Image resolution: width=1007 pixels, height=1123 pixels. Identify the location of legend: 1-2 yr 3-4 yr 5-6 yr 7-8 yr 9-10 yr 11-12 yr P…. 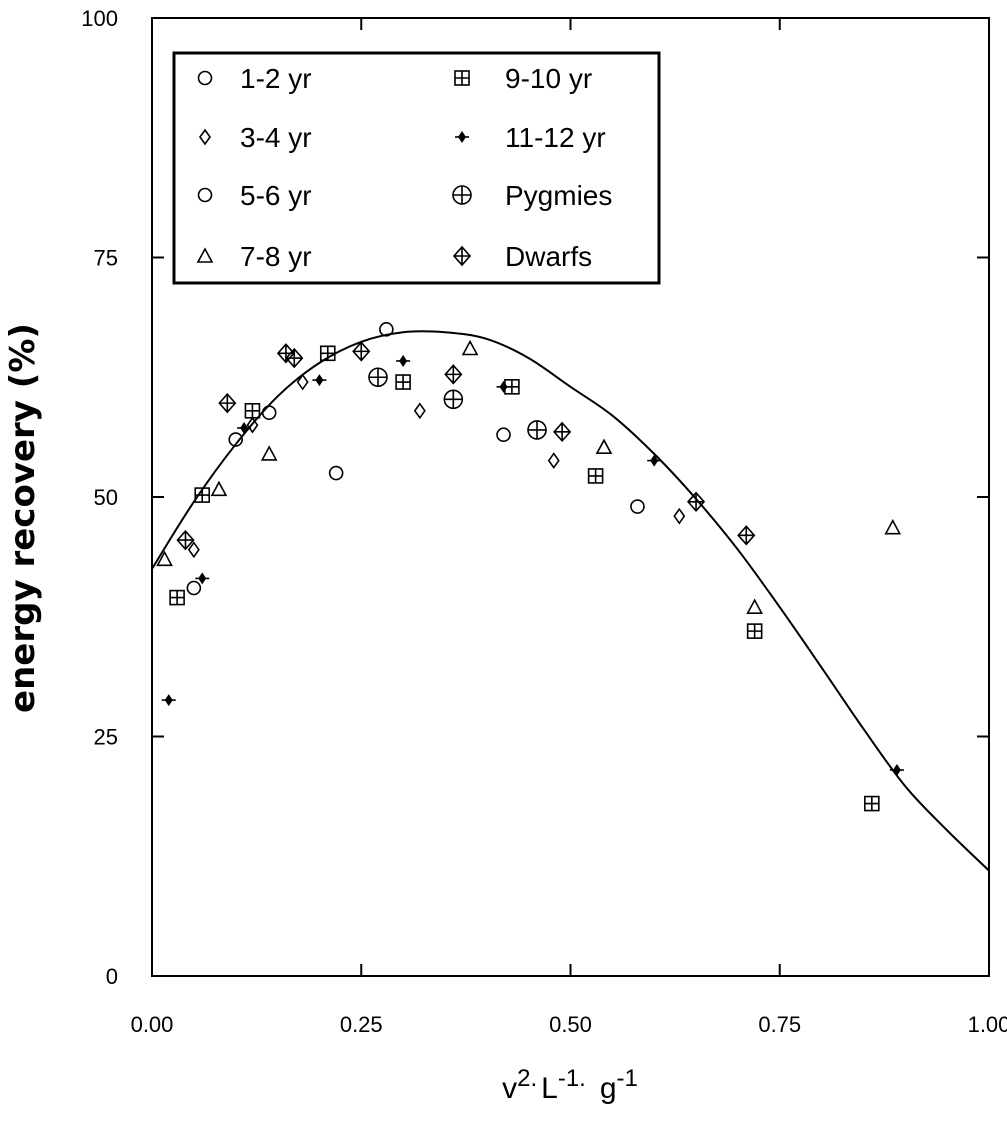
(416, 168).